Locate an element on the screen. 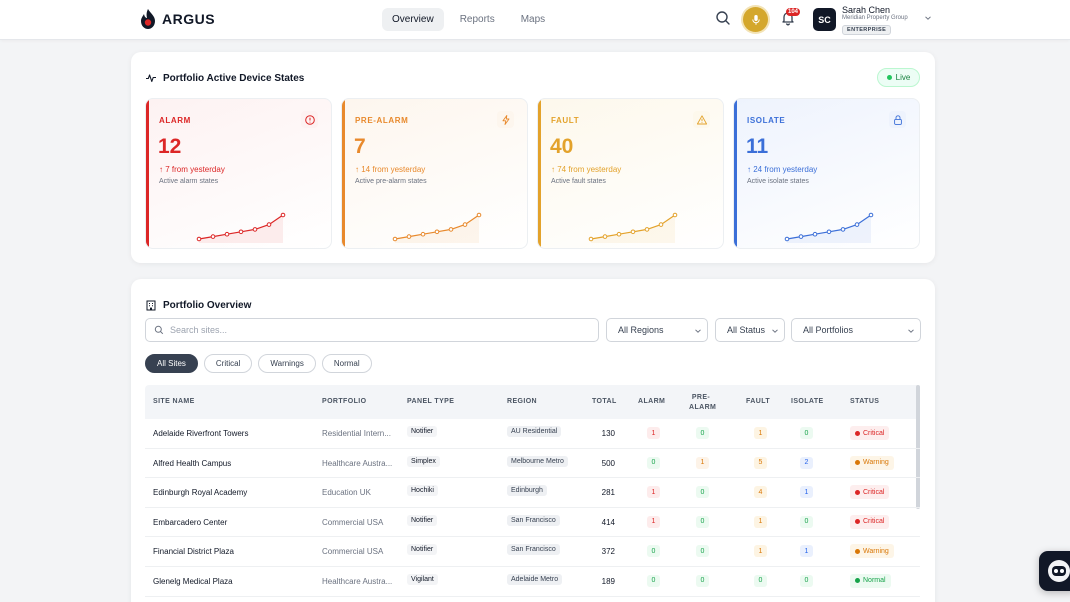  microphone-icon is located at coordinates (755, 19).